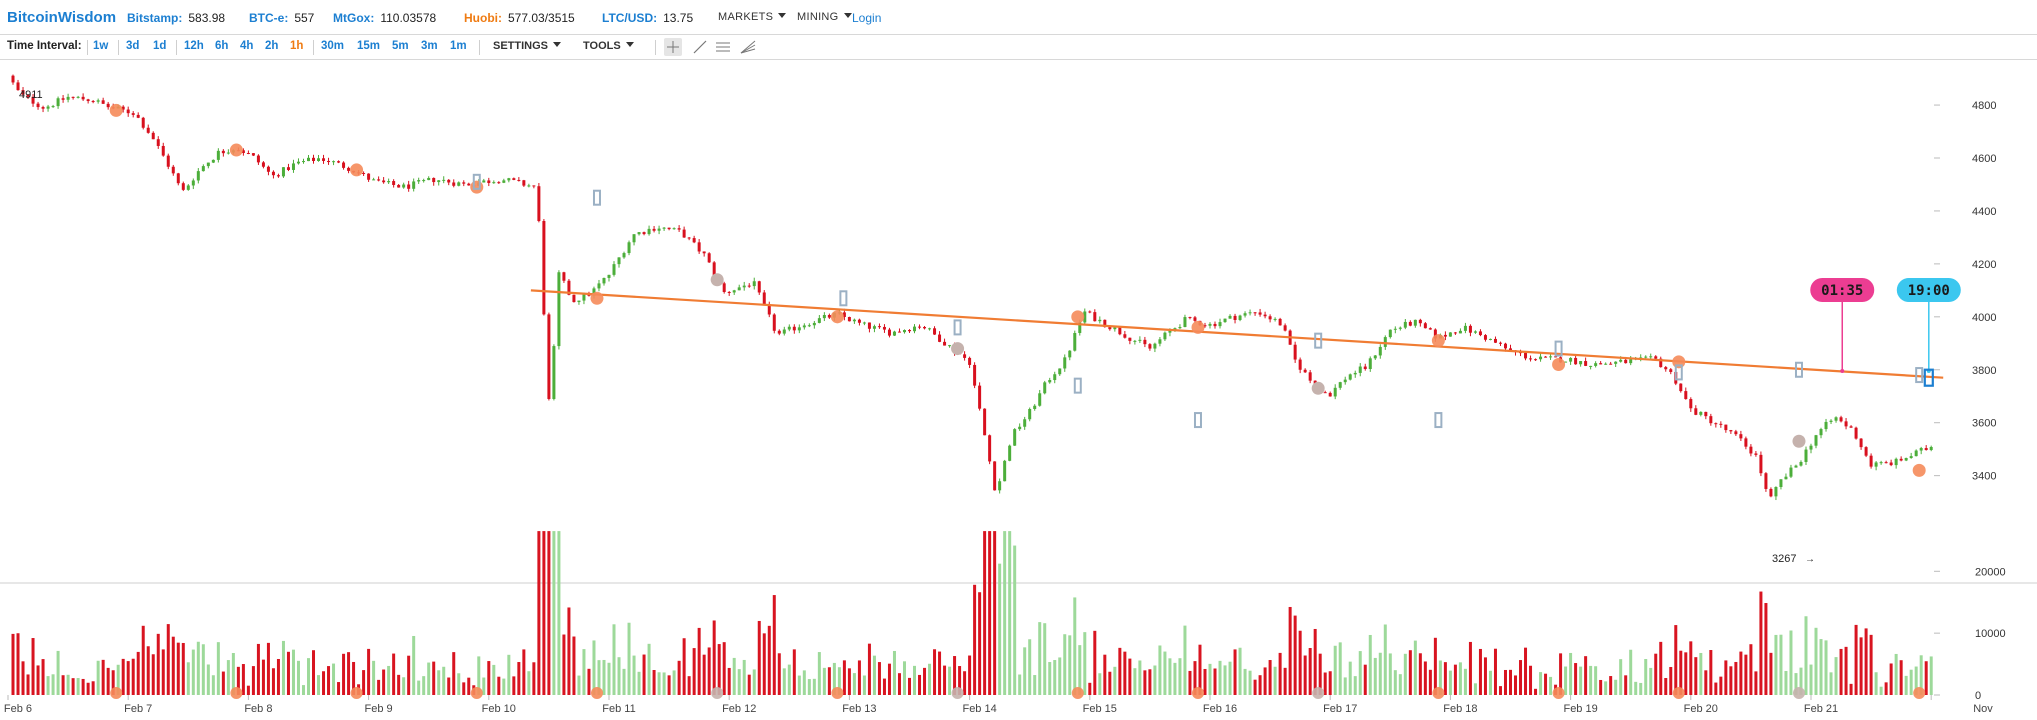 This screenshot has width=2037, height=720. I want to click on markets-menu: MARKETS, so click(752, 17).